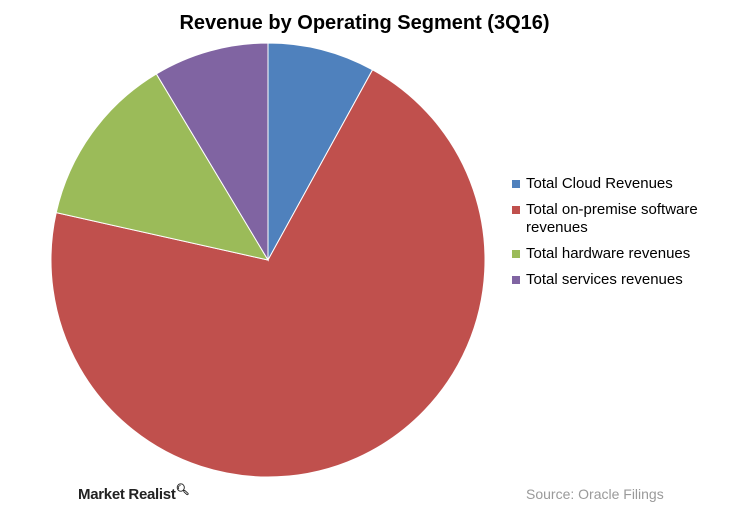 This screenshot has width=729, height=507. What do you see at coordinates (212, 152) in the screenshot?
I see `pie-slice-total-services-revenues` at bounding box center [212, 152].